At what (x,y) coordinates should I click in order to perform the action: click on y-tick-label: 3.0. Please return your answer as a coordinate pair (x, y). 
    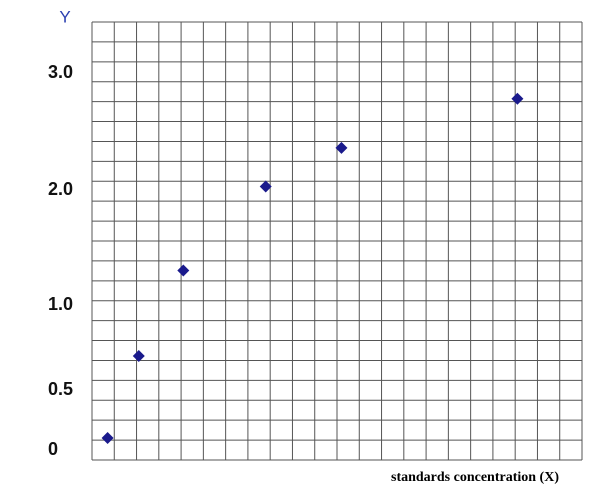
    Looking at the image, I should click on (60, 72).